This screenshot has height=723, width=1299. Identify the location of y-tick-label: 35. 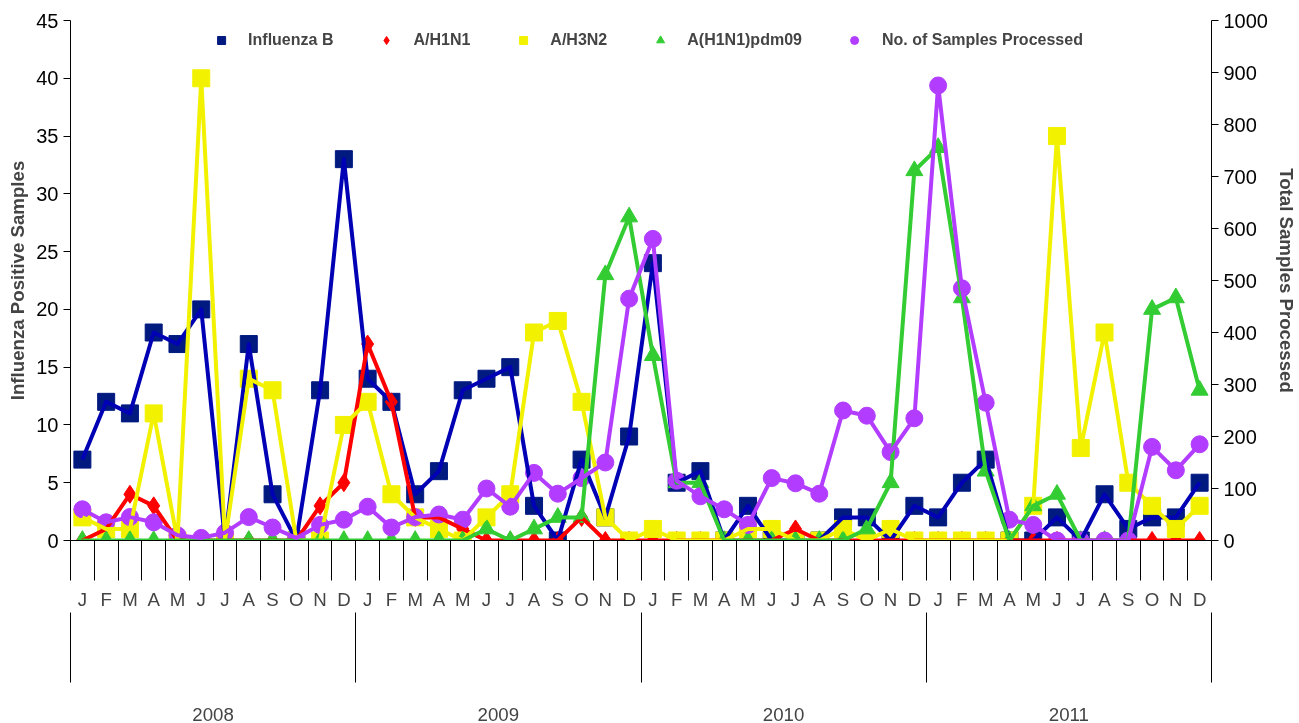
(47, 136).